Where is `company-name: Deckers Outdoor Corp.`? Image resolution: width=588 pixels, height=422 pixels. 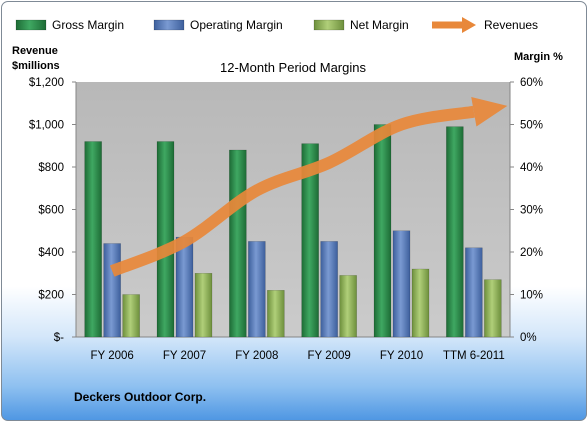 company-name: Deckers Outdoor Corp. is located at coordinates (140, 397).